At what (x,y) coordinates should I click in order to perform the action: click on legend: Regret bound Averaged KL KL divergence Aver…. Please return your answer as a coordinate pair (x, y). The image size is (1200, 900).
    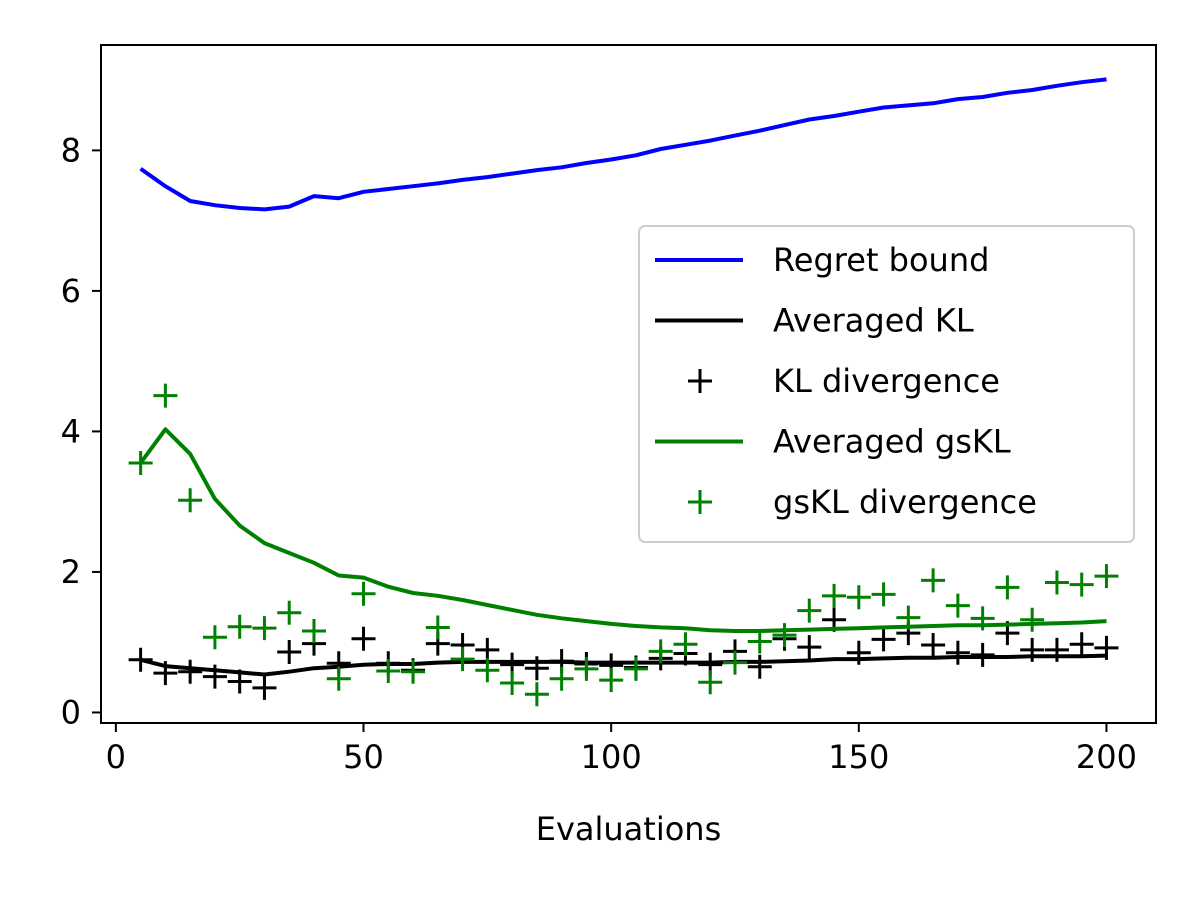
    Looking at the image, I should click on (886, 384).